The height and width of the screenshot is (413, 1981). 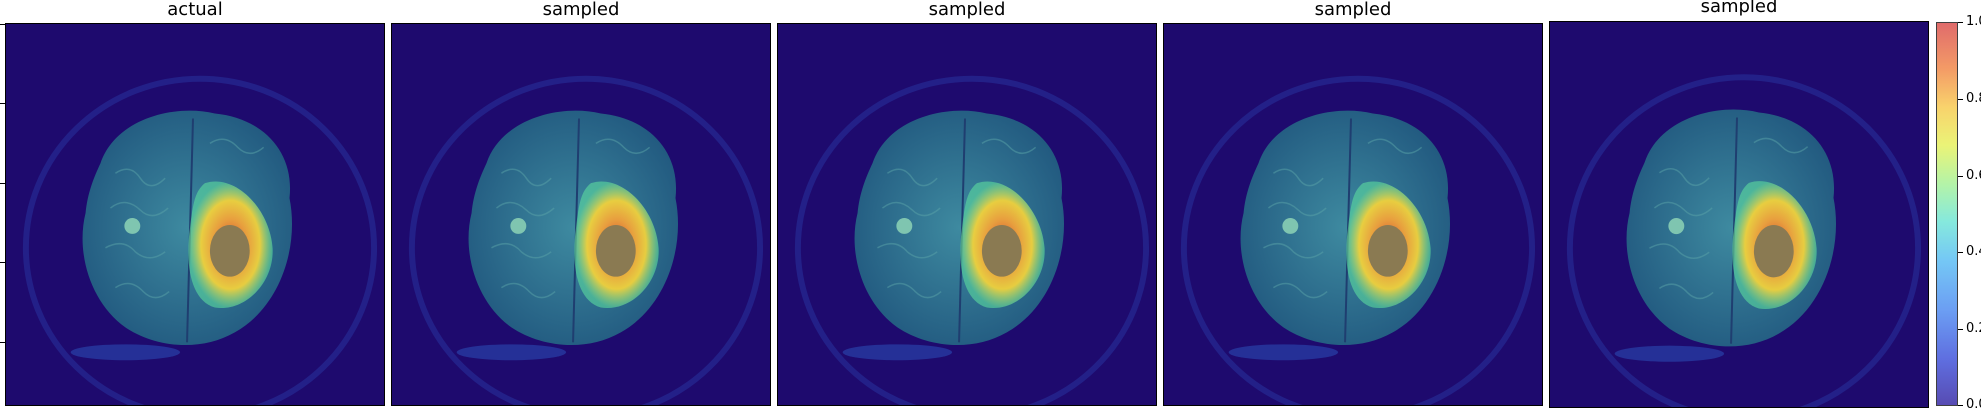 What do you see at coordinates (1973, 404) in the screenshot?
I see `colorbar-label: 0.0` at bounding box center [1973, 404].